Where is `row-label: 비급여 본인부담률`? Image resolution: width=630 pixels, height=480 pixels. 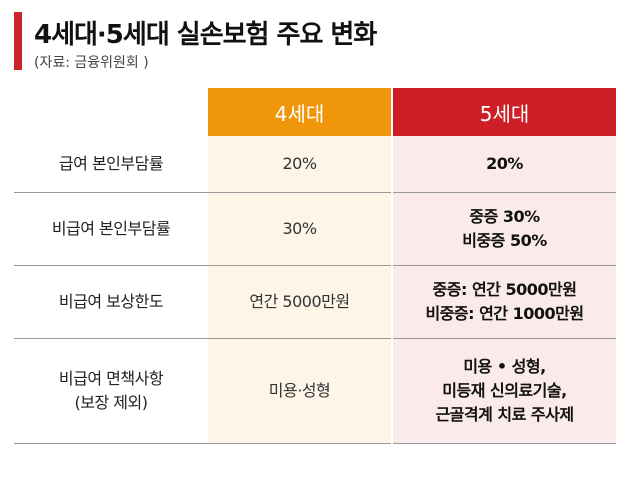 row-label: 비급여 본인부담률 is located at coordinates (111, 229).